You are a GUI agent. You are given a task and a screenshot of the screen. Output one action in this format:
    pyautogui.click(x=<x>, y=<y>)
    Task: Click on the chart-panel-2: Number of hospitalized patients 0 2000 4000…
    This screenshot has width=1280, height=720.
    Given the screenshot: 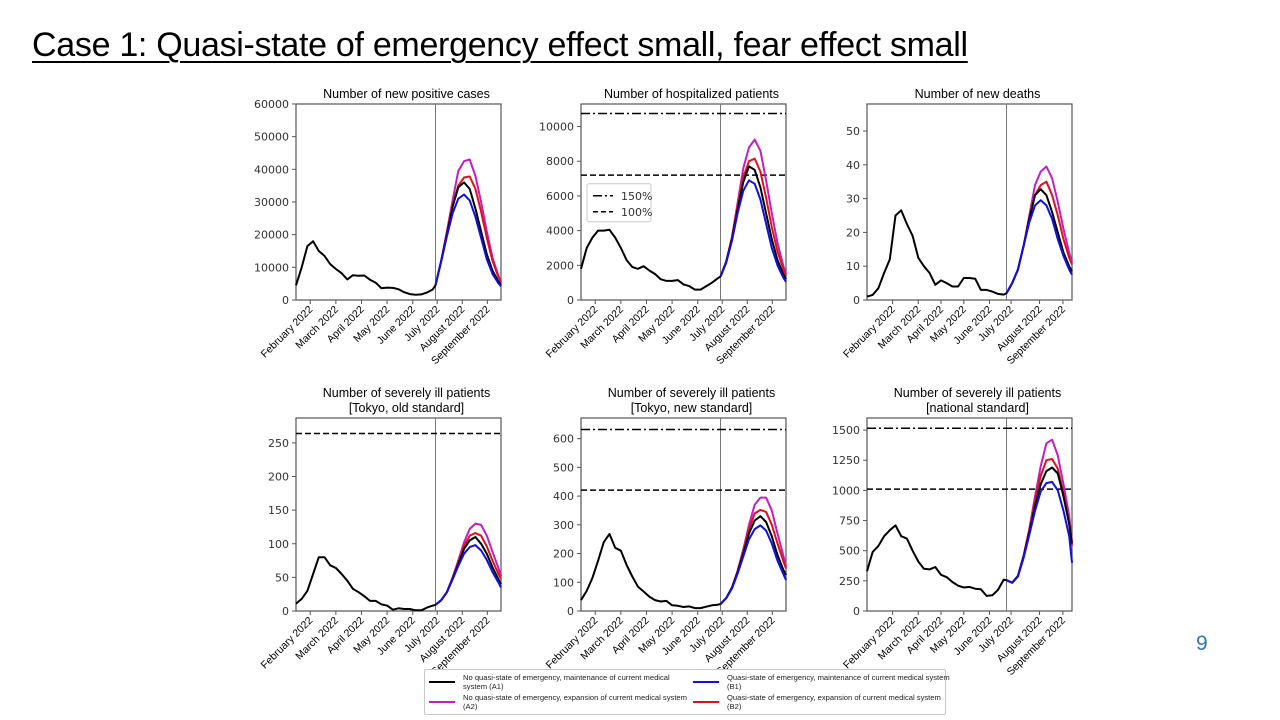 What is the action you would take?
    pyautogui.click(x=663, y=227)
    